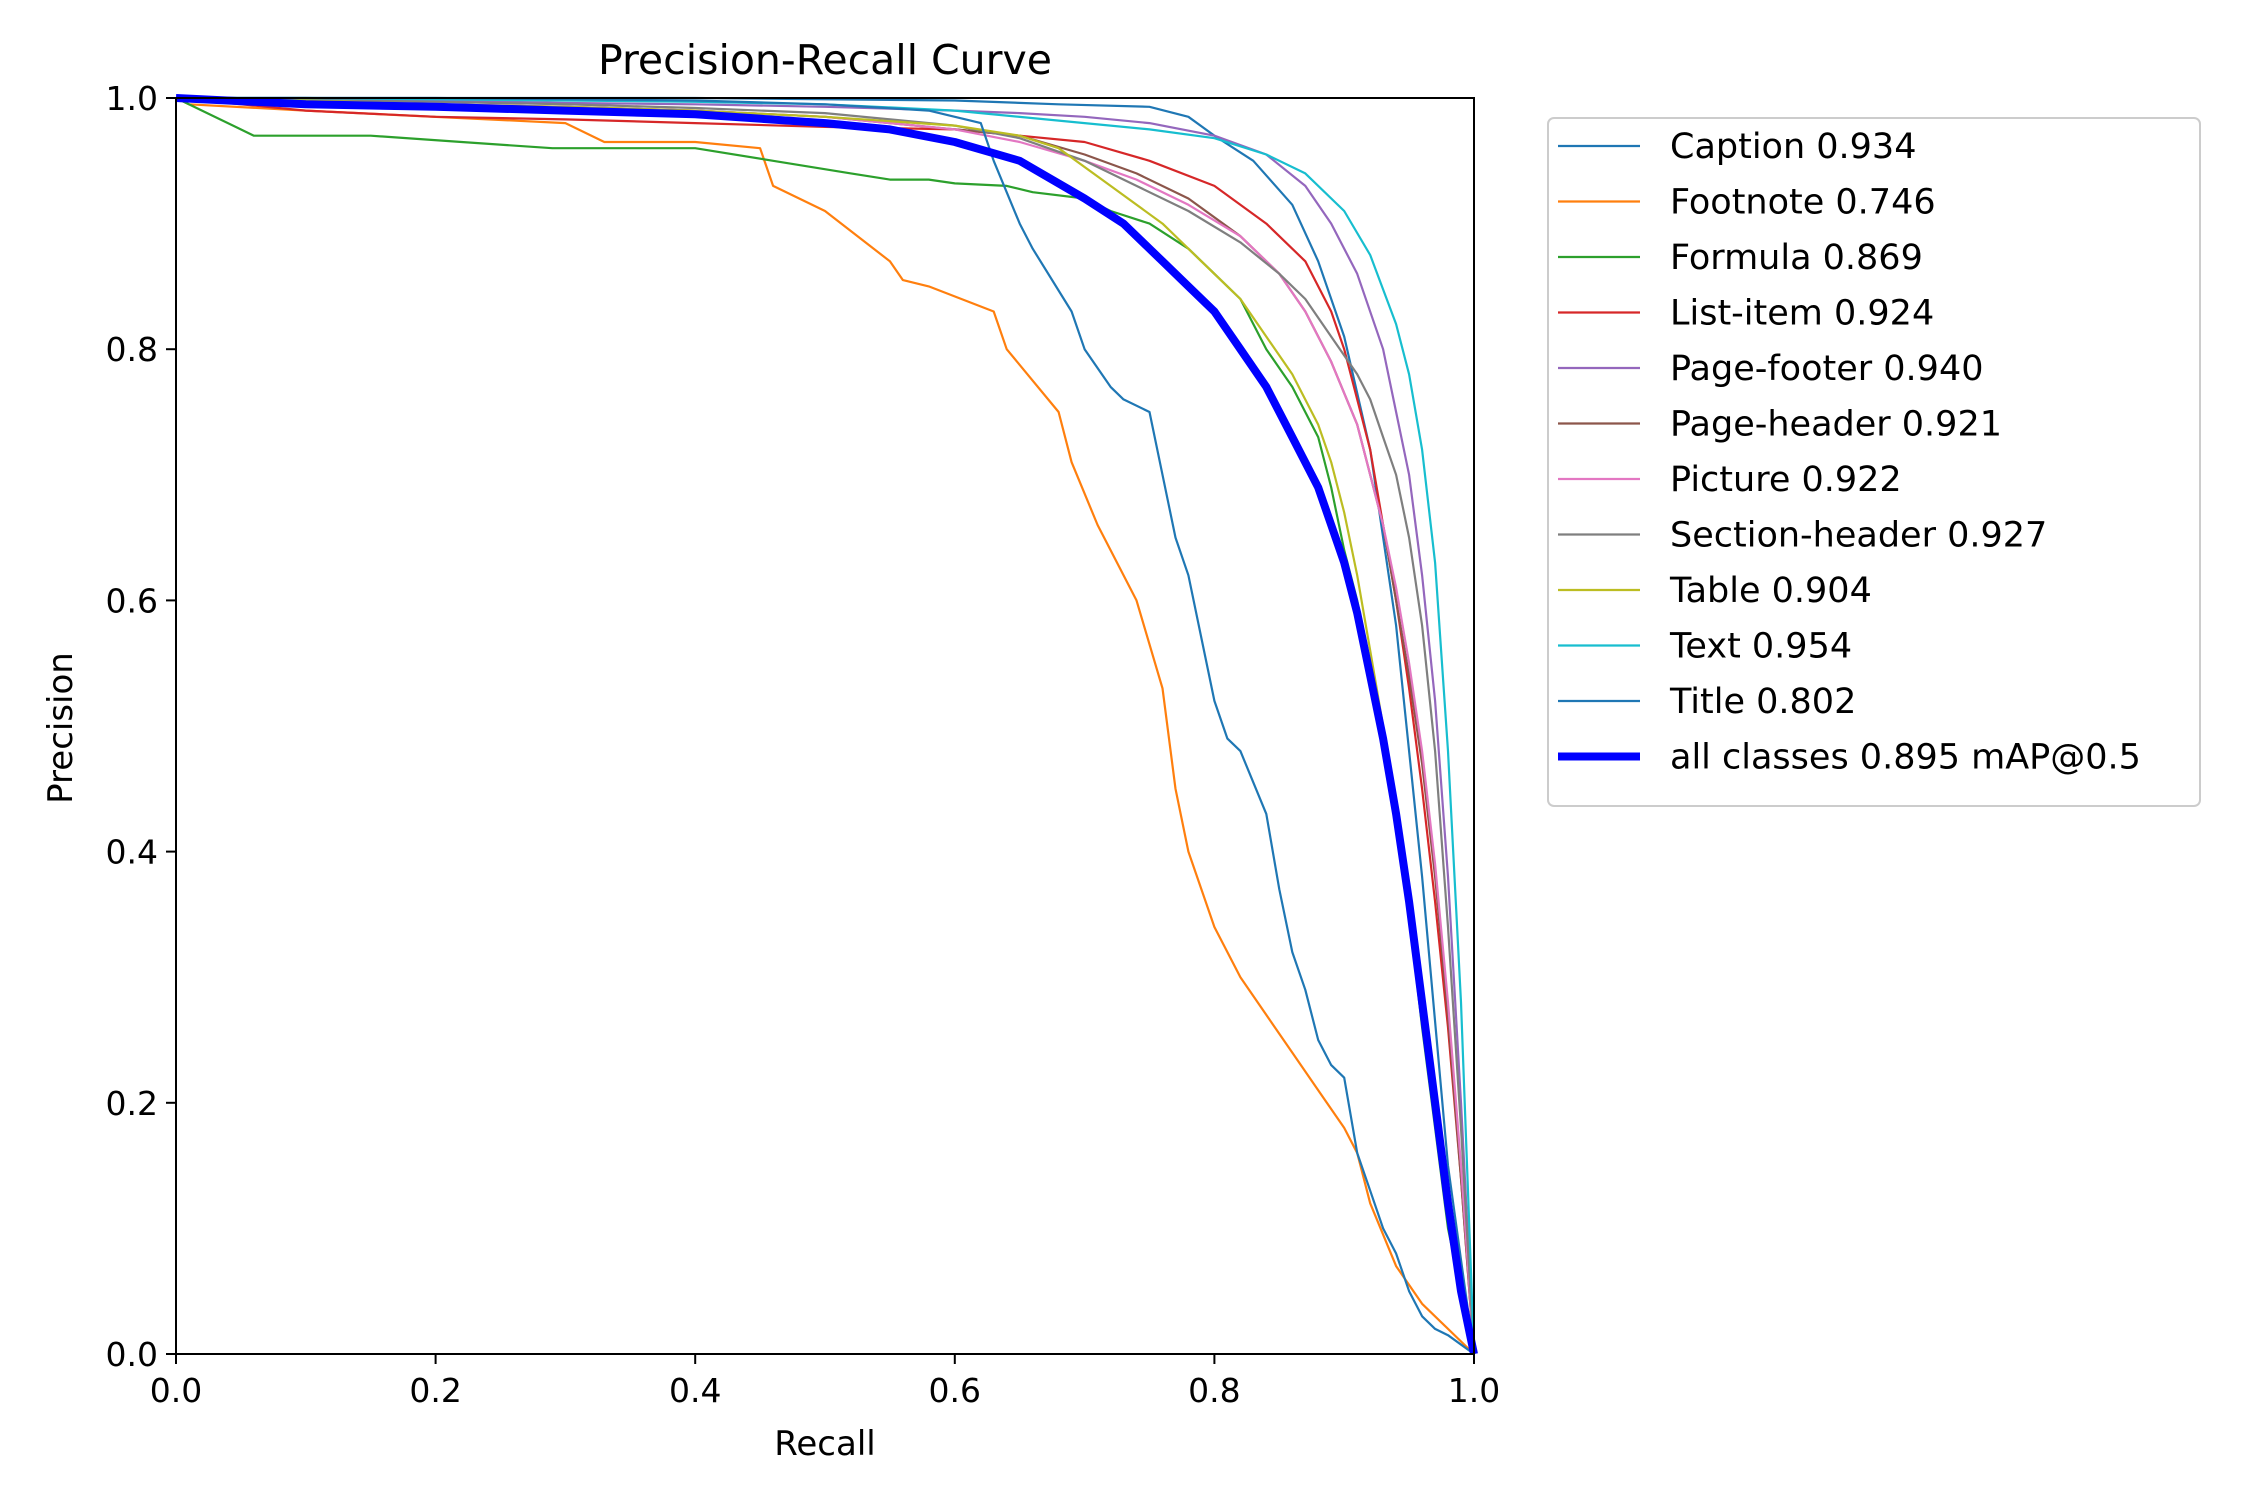  Describe the element at coordinates (132, 1103) in the screenshot. I see `y-tick-label: 0.2` at that location.